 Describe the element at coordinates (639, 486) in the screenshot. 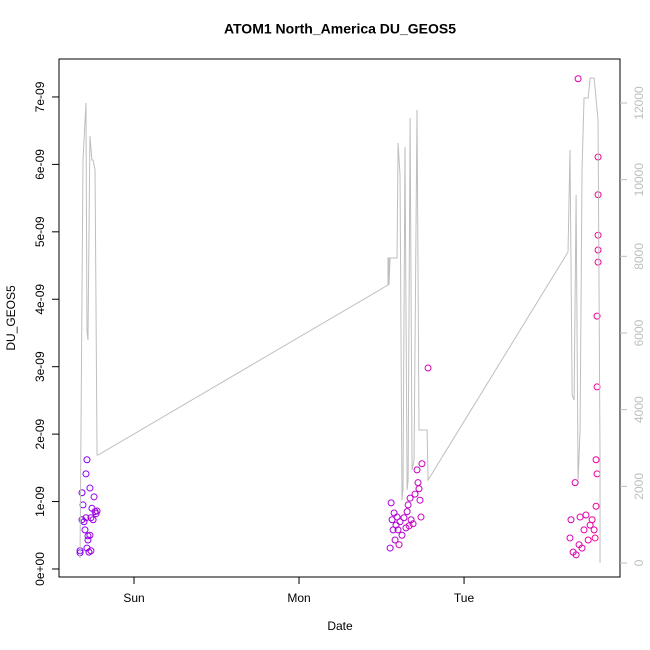

I see `y2-tick-label: 2000` at that location.